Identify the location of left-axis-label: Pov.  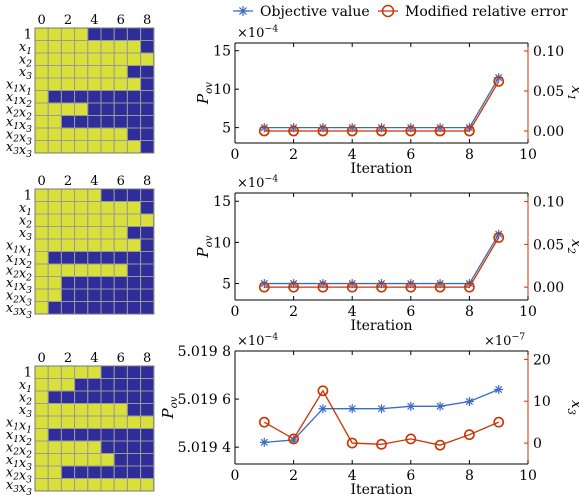
(204, 93).